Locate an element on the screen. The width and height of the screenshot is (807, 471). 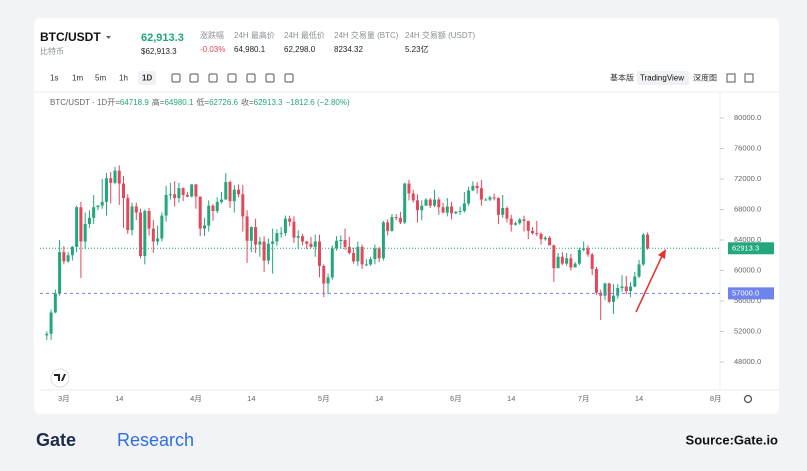
x-tick-label: 8月 is located at coordinates (716, 398).